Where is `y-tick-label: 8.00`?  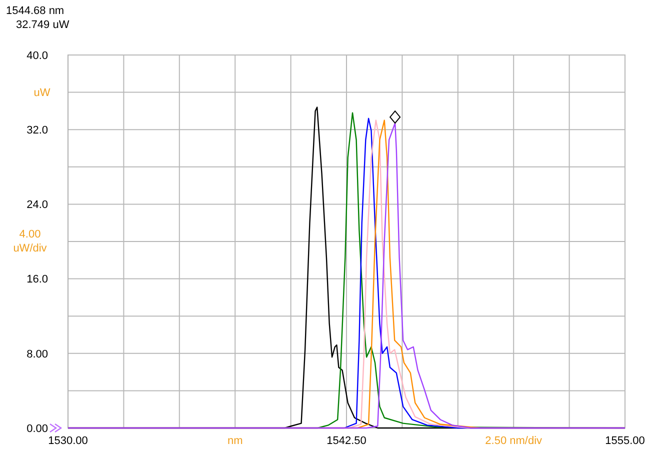 y-tick-label: 8.00 is located at coordinates (37, 354).